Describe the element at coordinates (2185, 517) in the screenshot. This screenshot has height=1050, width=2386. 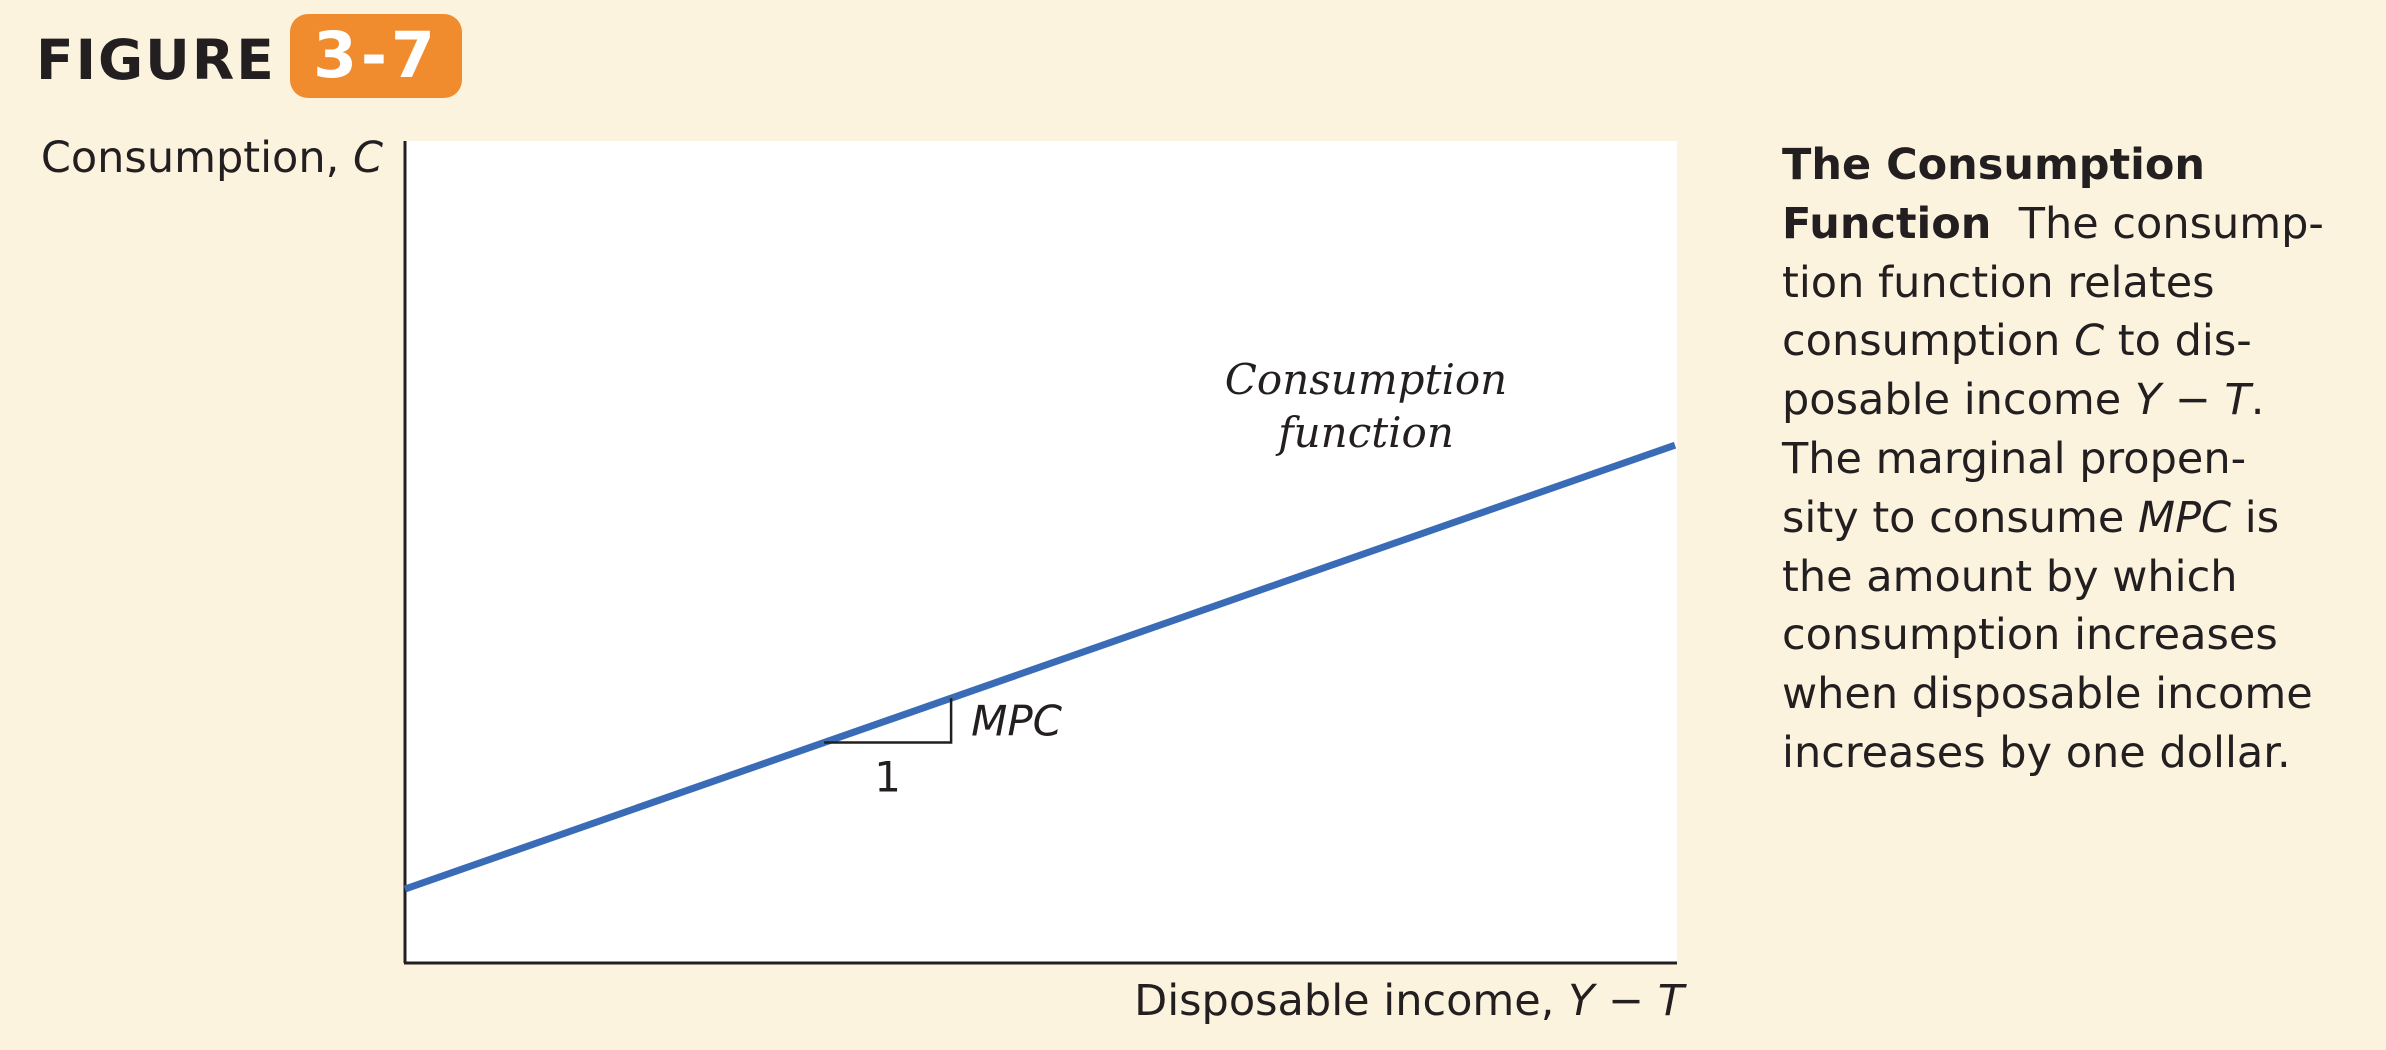
I see `caption-variable: MPC` at that location.